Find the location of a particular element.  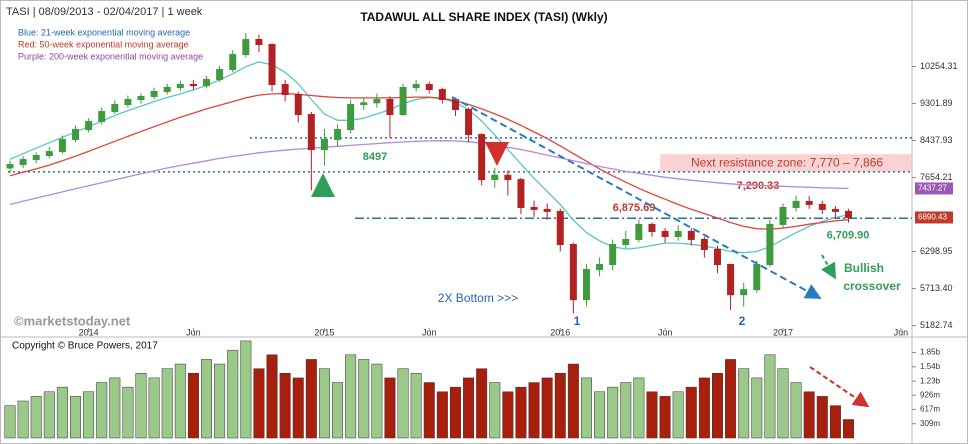

chart-title: TADAWUL ALL SHARE INDEX (TASI) (Wkly) is located at coordinates (483, 17).